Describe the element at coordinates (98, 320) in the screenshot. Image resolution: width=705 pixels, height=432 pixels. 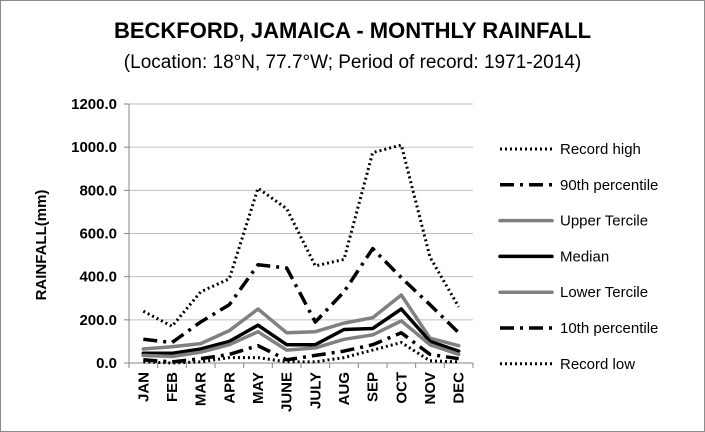
I see `y-tick-label: 200.0` at that location.